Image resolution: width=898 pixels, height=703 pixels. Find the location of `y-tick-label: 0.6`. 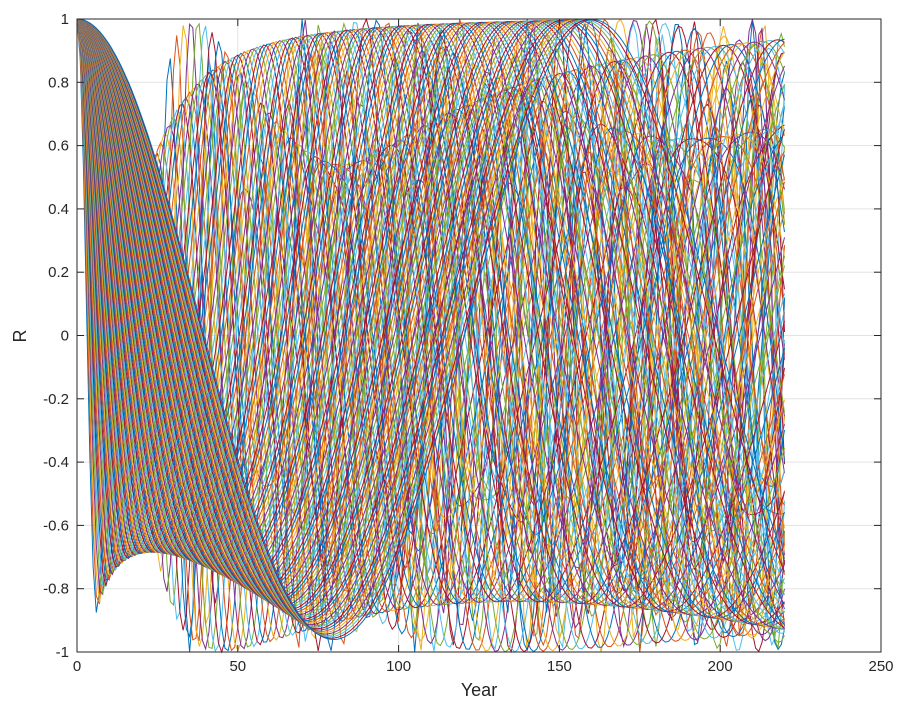

y-tick-label: 0.6 is located at coordinates (58, 146).